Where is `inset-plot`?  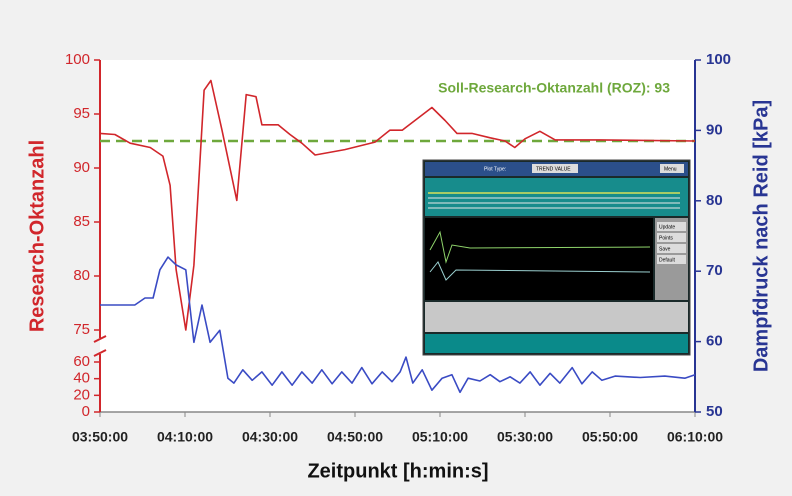
inset-plot is located at coordinates (539, 259).